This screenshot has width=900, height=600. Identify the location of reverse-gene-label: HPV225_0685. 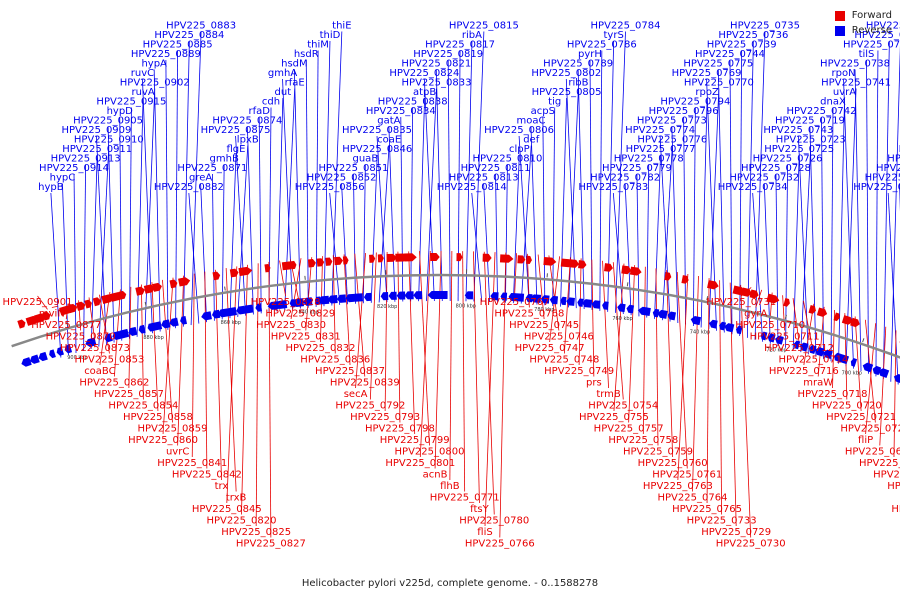
(888, 168).